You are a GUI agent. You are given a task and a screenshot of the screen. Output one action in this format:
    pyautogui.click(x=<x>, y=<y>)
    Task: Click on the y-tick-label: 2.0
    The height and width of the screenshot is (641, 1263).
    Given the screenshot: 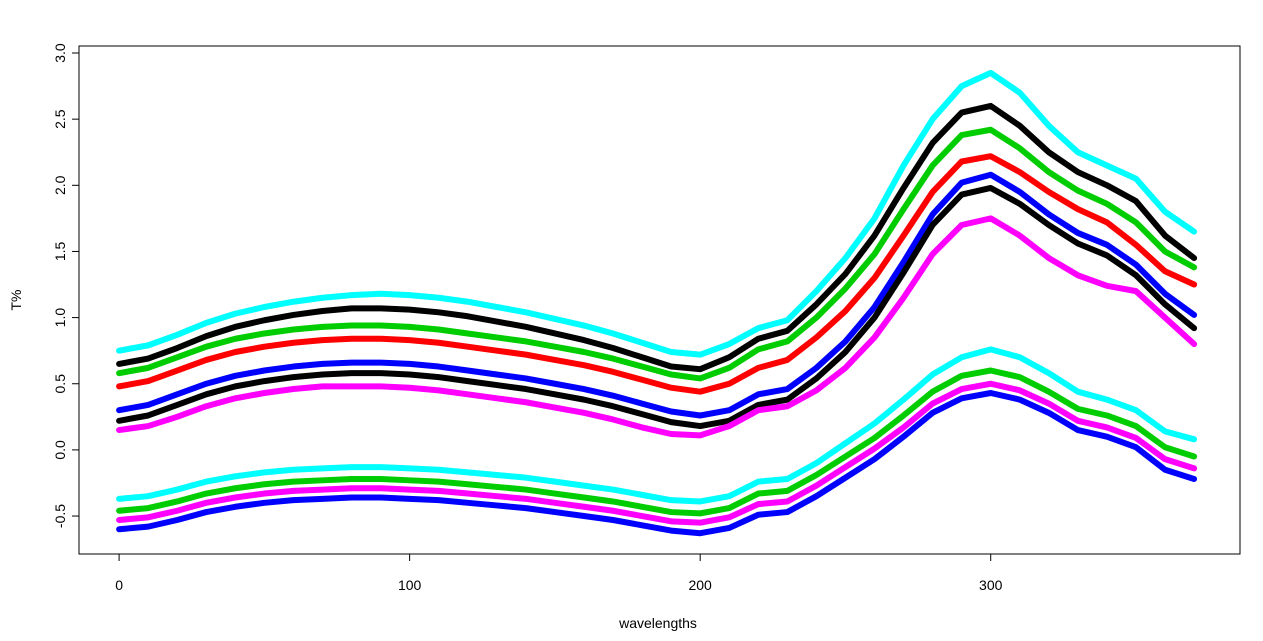 What is the action you would take?
    pyautogui.click(x=60, y=185)
    